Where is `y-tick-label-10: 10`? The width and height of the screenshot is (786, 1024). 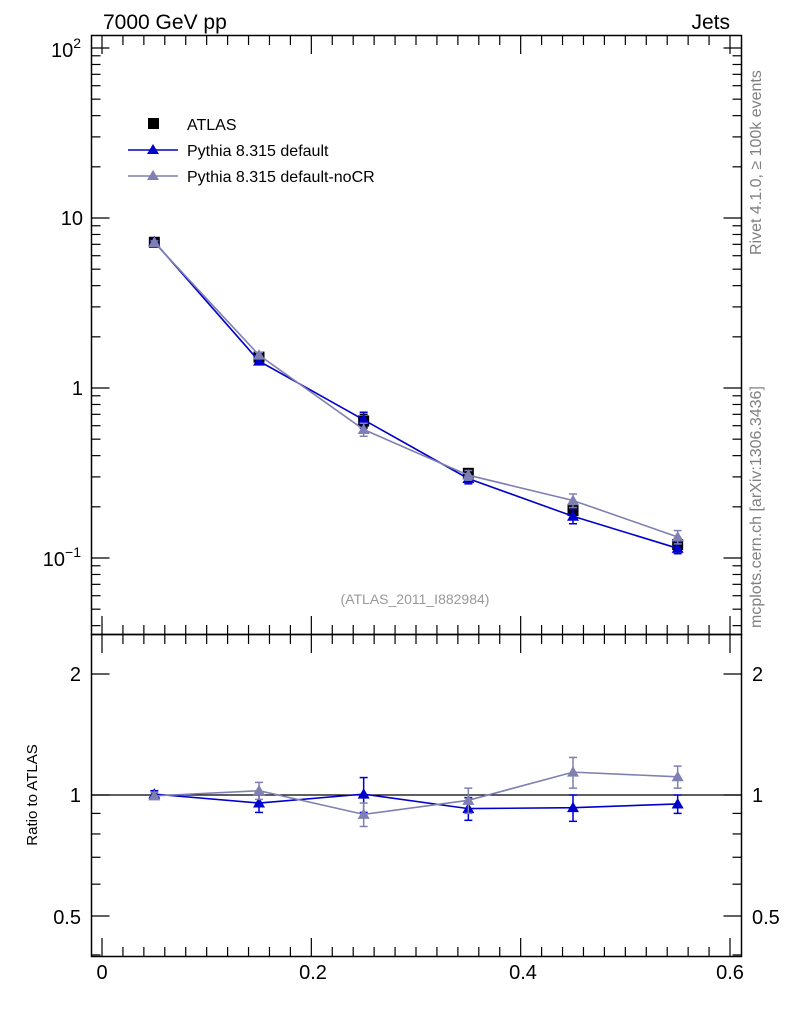 y-tick-label-10: 10 is located at coordinates (72, 219).